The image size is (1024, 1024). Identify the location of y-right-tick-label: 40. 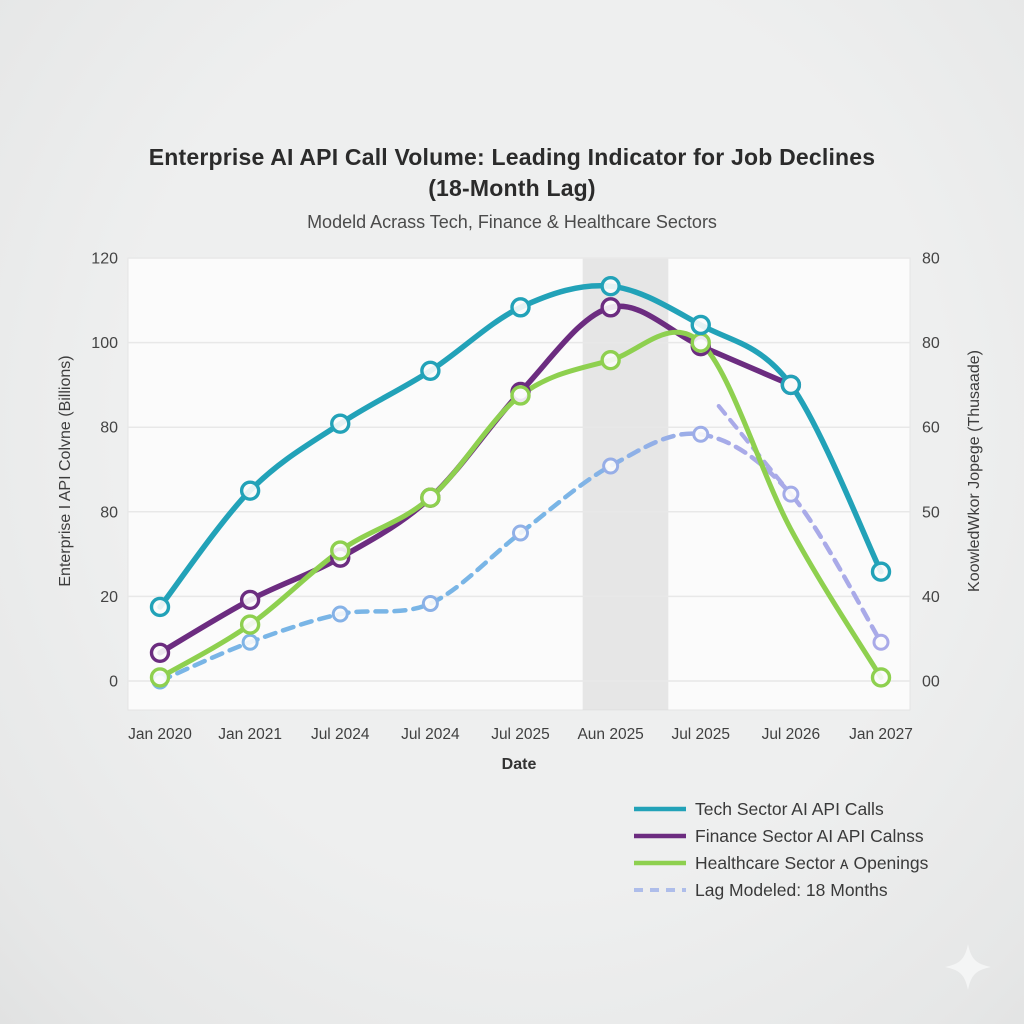
(931, 597).